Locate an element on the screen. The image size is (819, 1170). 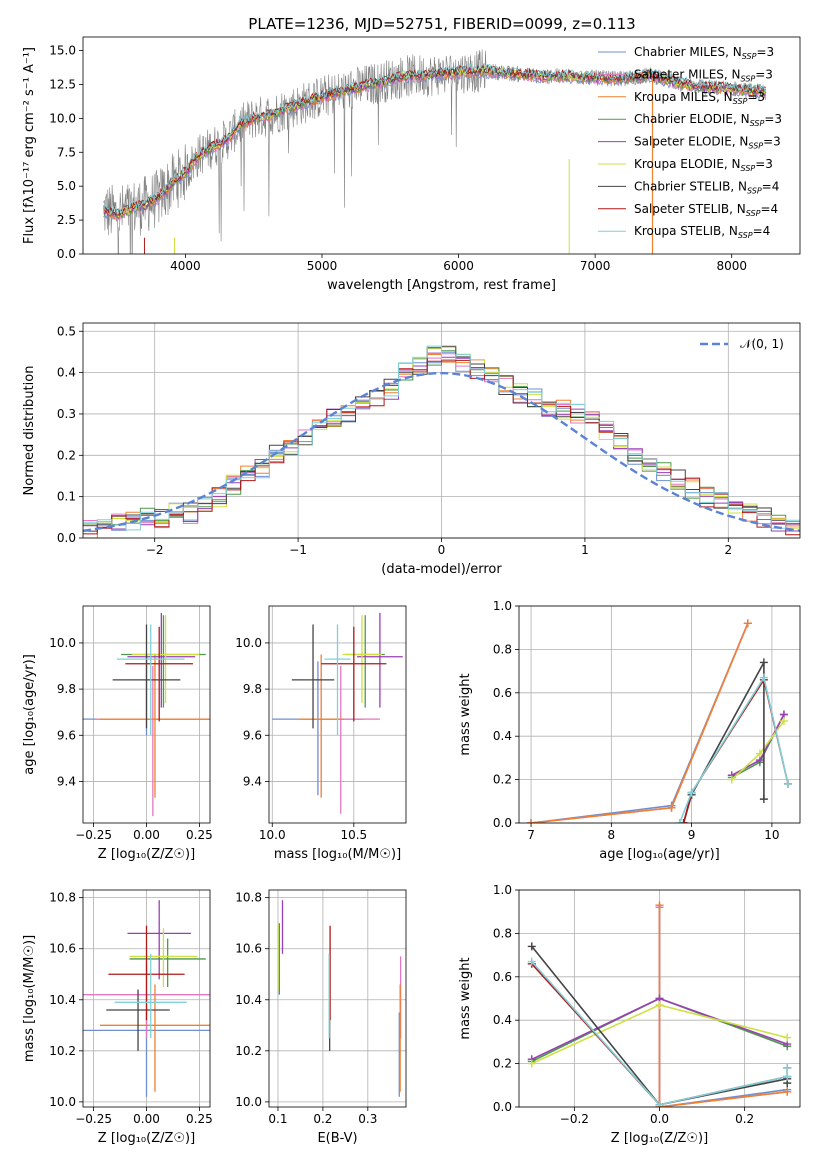
x-tick-label: 10.0 is located at coordinates (272, 835).